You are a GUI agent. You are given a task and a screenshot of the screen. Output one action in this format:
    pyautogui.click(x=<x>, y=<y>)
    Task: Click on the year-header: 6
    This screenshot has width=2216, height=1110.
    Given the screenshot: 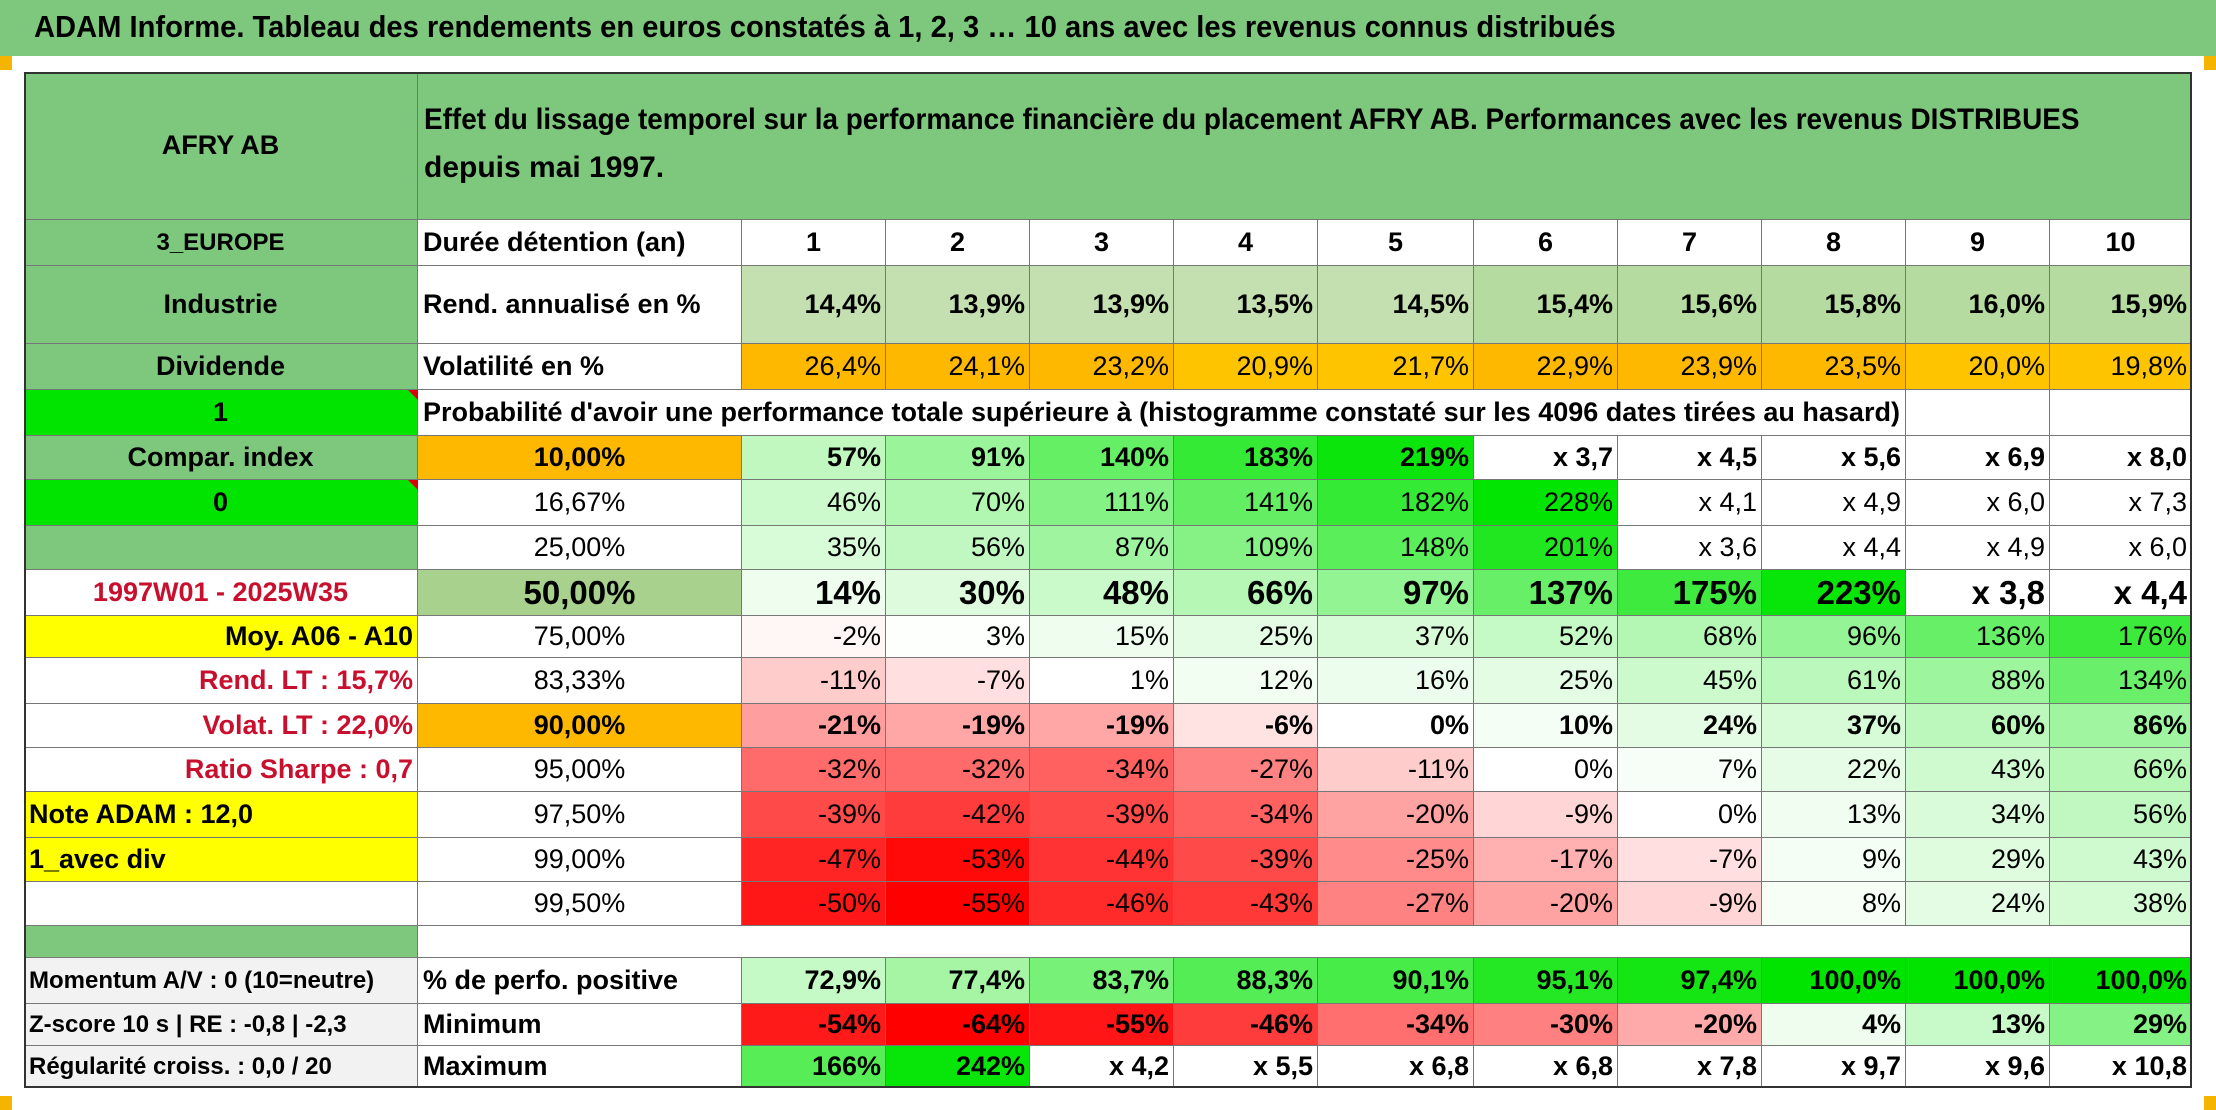 What is the action you would take?
    pyautogui.click(x=1546, y=243)
    